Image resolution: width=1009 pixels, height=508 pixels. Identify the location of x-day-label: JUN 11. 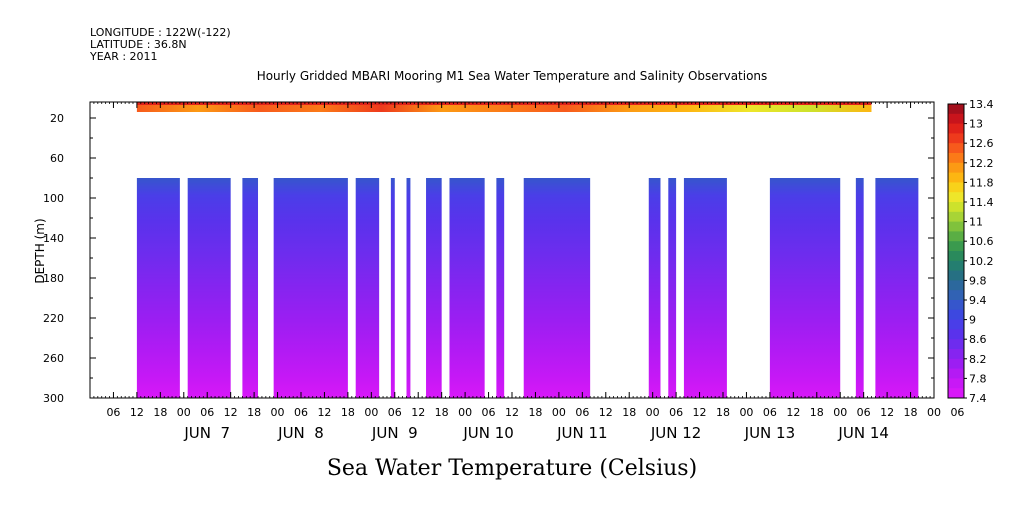
(581, 433).